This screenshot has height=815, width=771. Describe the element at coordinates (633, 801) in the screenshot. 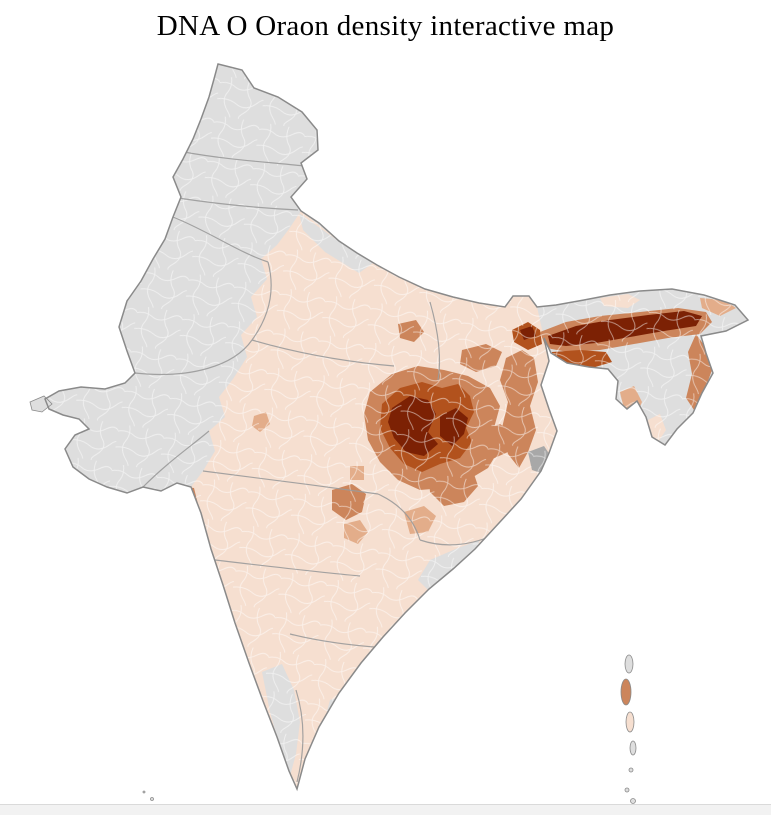

I see `islet-c` at that location.